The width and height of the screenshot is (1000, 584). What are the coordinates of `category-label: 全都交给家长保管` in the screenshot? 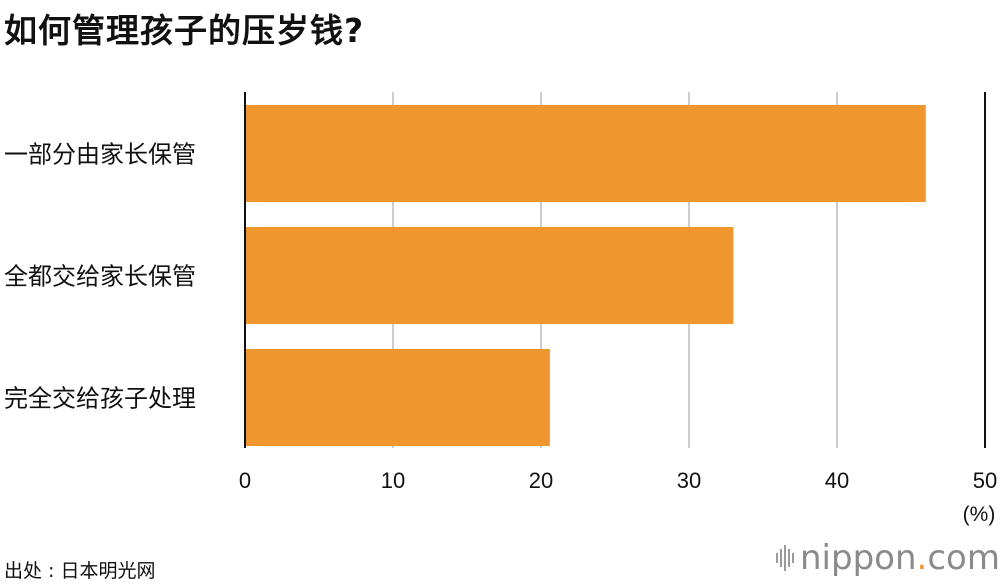 It's located at (100, 277).